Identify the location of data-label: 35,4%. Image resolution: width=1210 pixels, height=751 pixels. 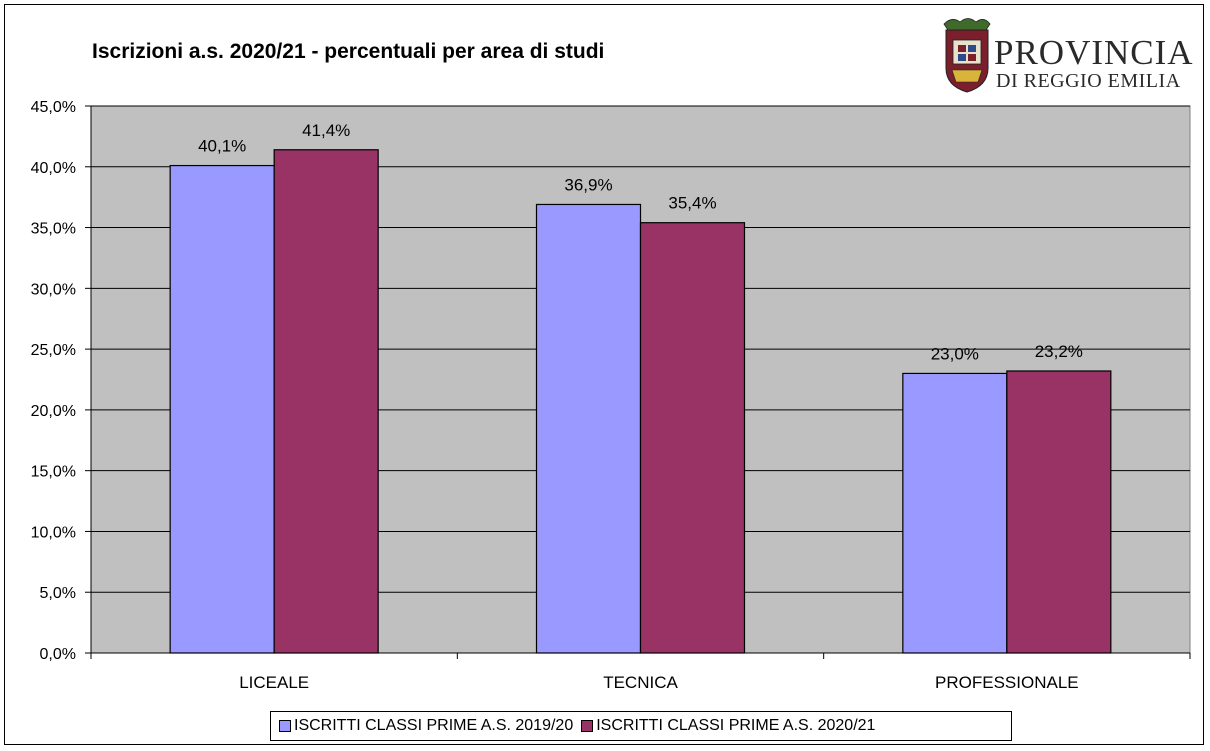
(692, 203).